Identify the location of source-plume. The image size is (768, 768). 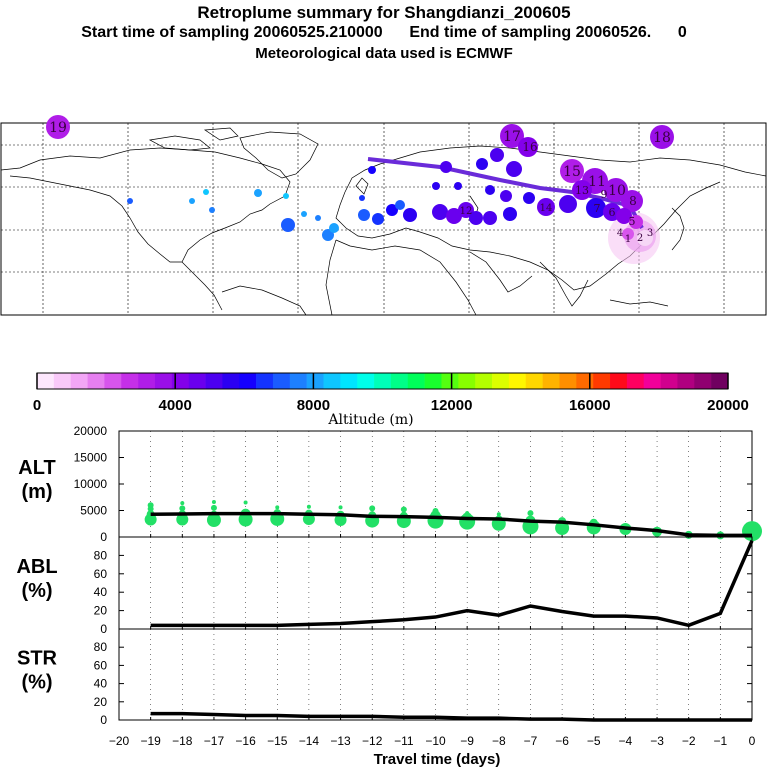
(634, 238).